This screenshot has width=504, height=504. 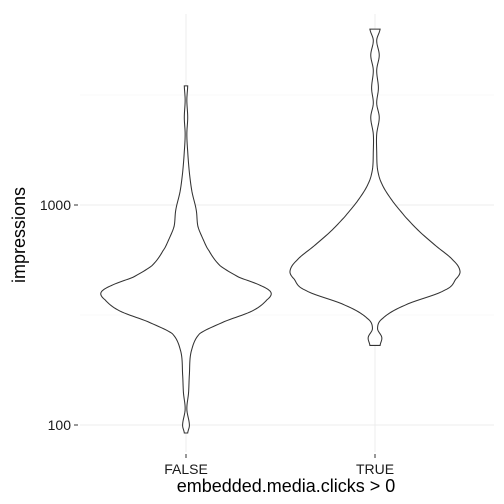 What do you see at coordinates (286, 486) in the screenshot?
I see `x-axis-title: embedded.media.clicks > 0` at bounding box center [286, 486].